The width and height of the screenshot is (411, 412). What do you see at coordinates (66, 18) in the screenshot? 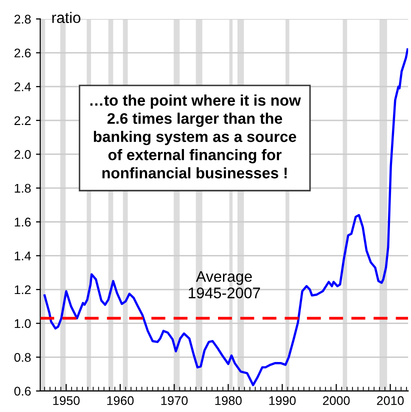
I see `y-axis-title: ratio` at bounding box center [66, 18].